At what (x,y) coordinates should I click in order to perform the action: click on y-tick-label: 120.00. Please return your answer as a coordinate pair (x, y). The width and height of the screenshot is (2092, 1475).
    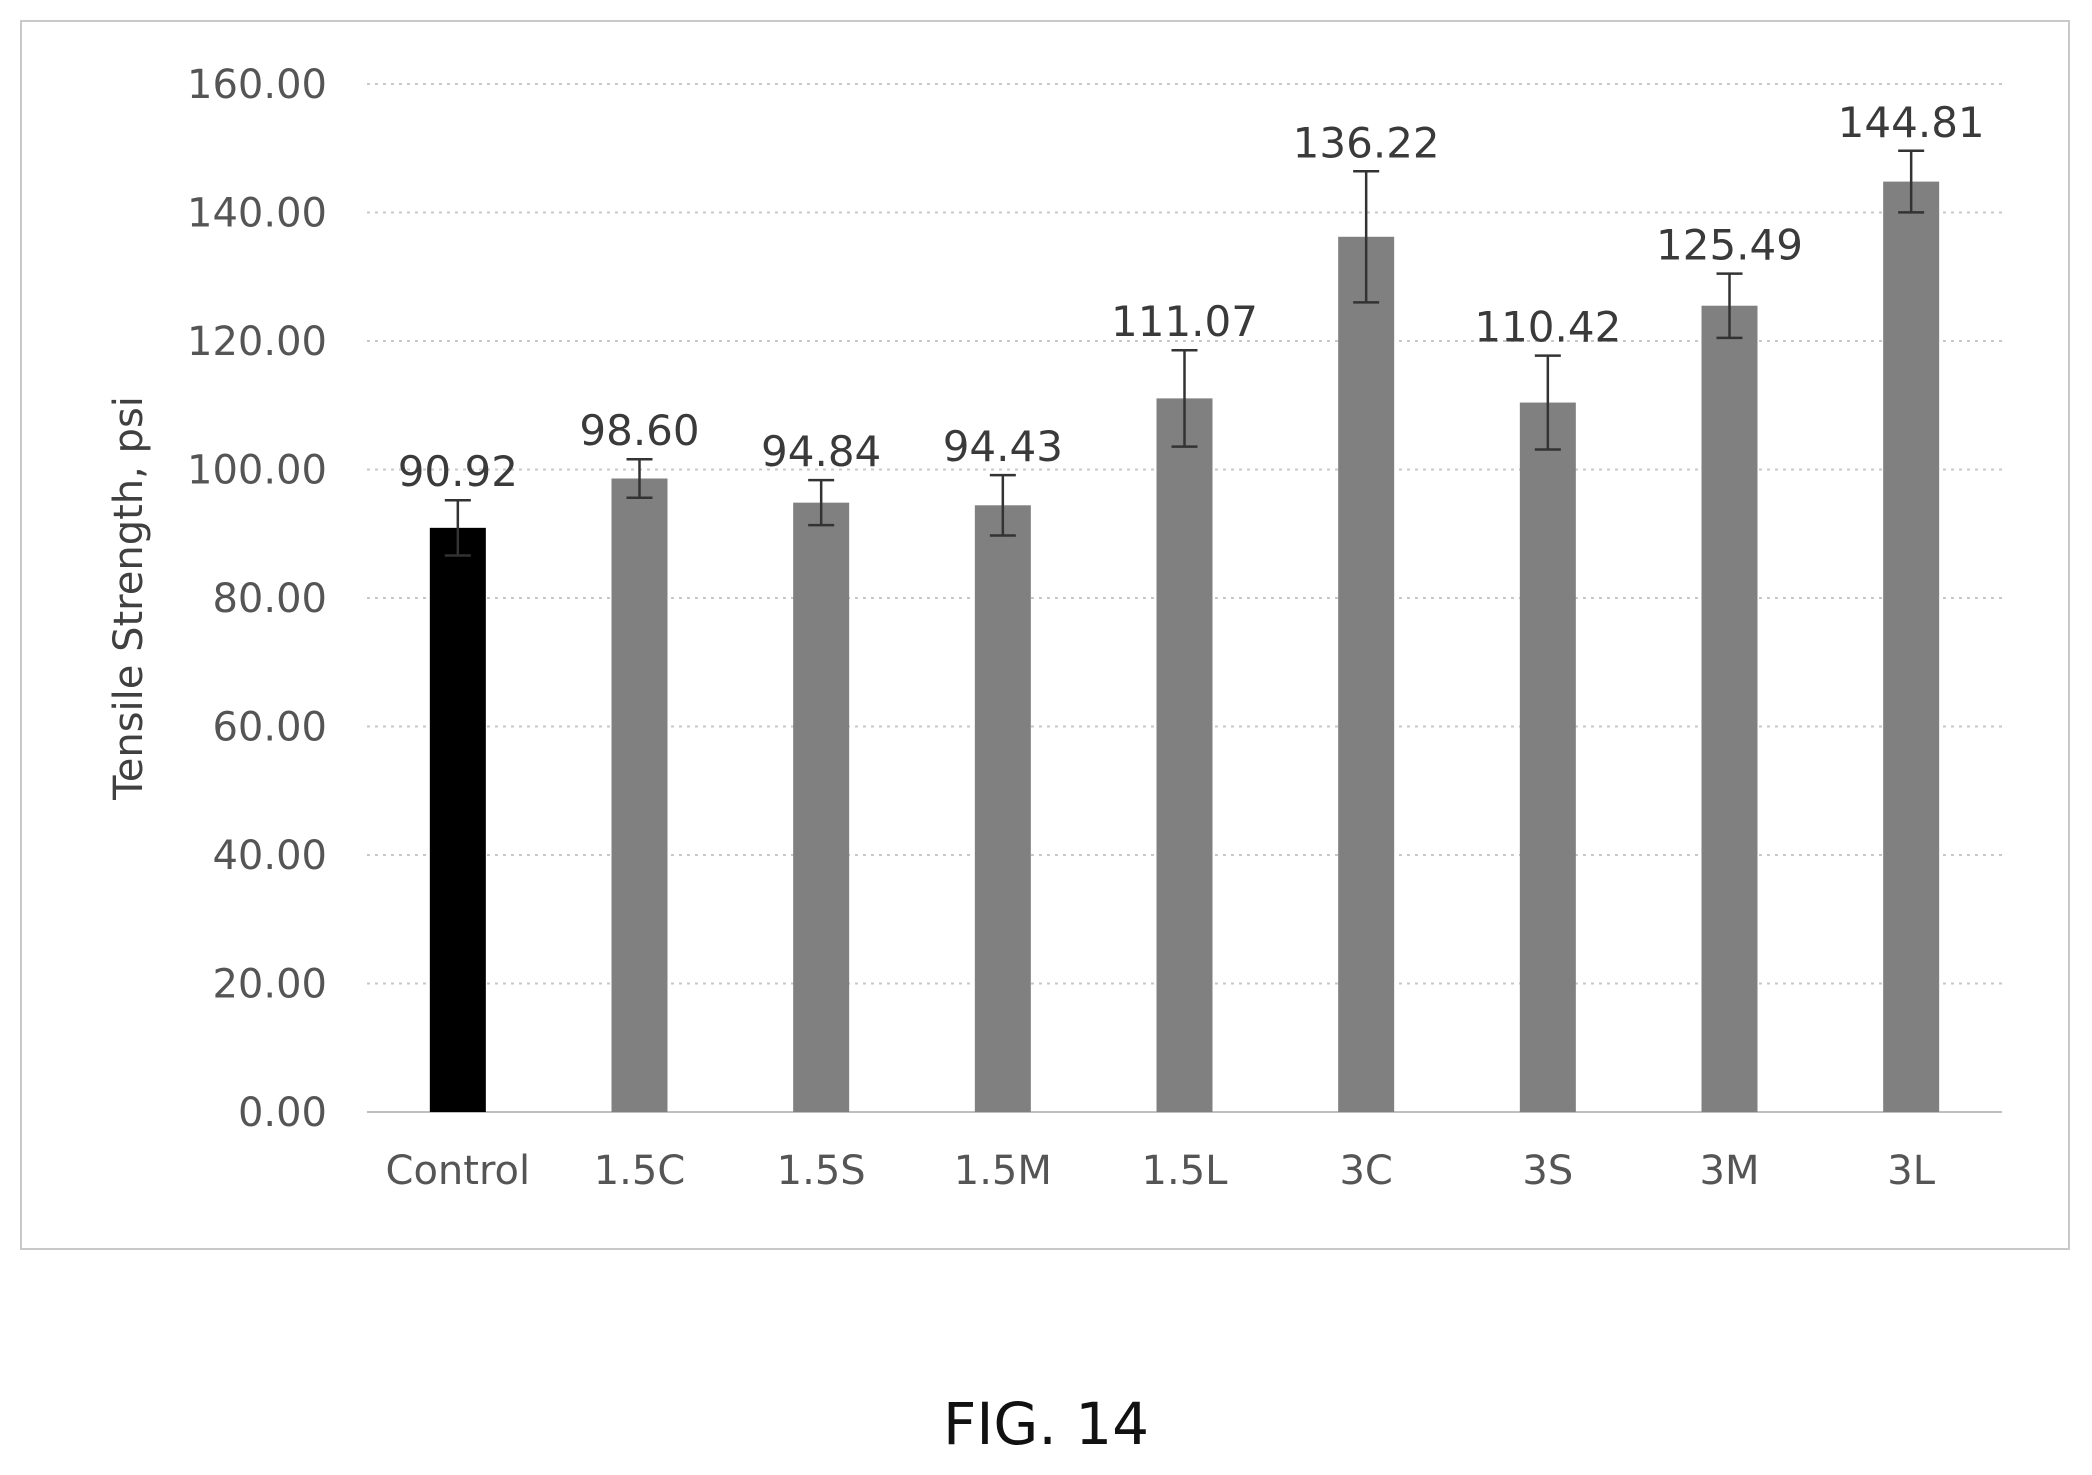
    Looking at the image, I should click on (257, 342).